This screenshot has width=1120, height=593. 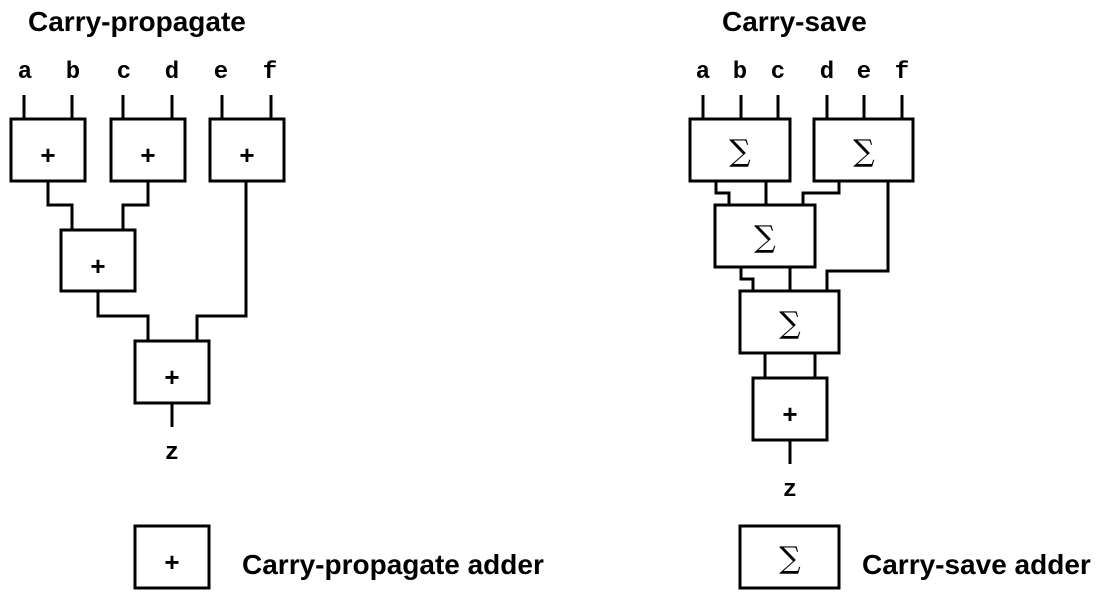 I want to click on legend-csa-label: Carry-save adder, so click(x=976, y=564).